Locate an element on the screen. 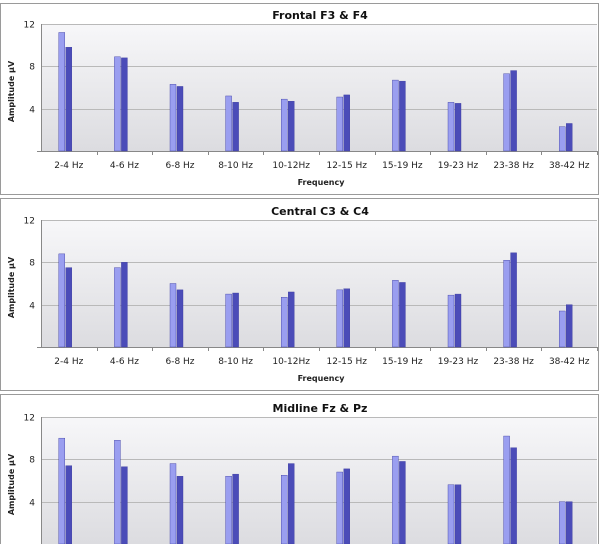 Image resolution: width=600 pixels, height=544 pixels. chart-title: Frontal F3 & F4 is located at coordinates (320, 15).